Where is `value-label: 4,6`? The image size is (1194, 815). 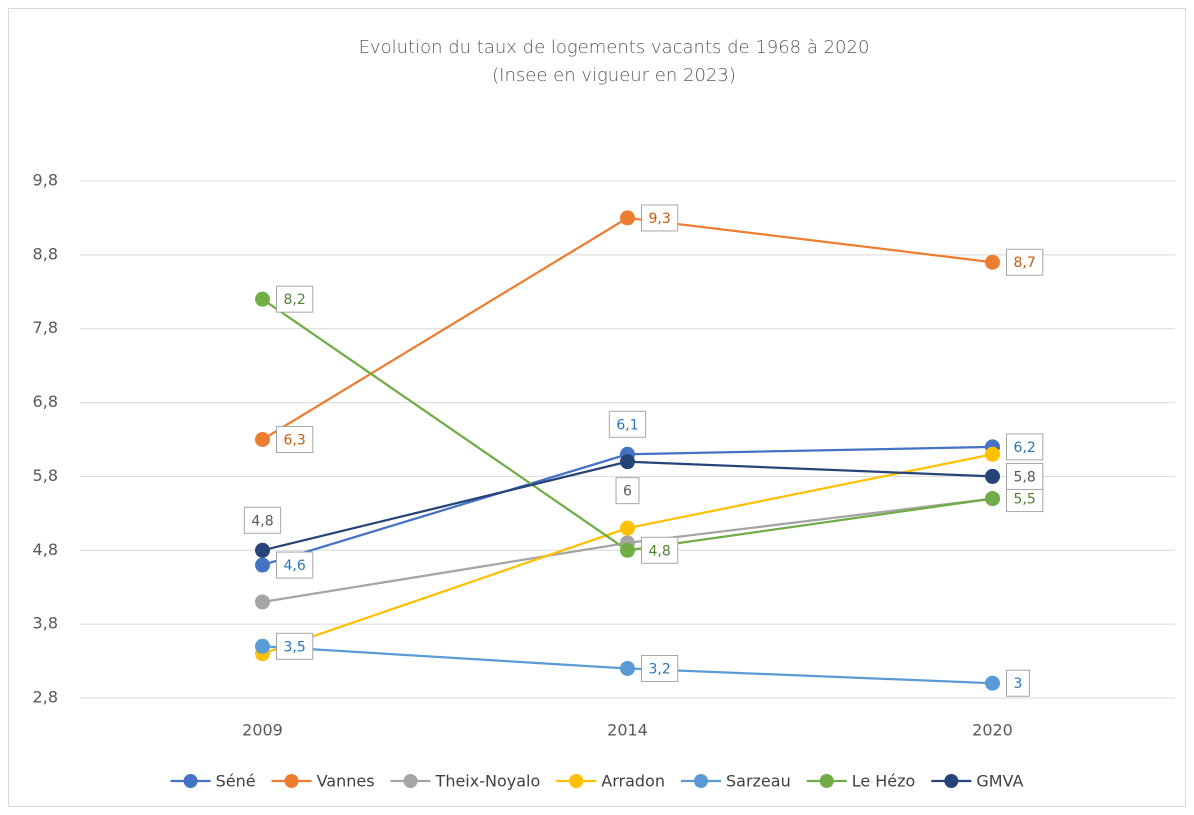
value-label: 4,6 is located at coordinates (295, 566).